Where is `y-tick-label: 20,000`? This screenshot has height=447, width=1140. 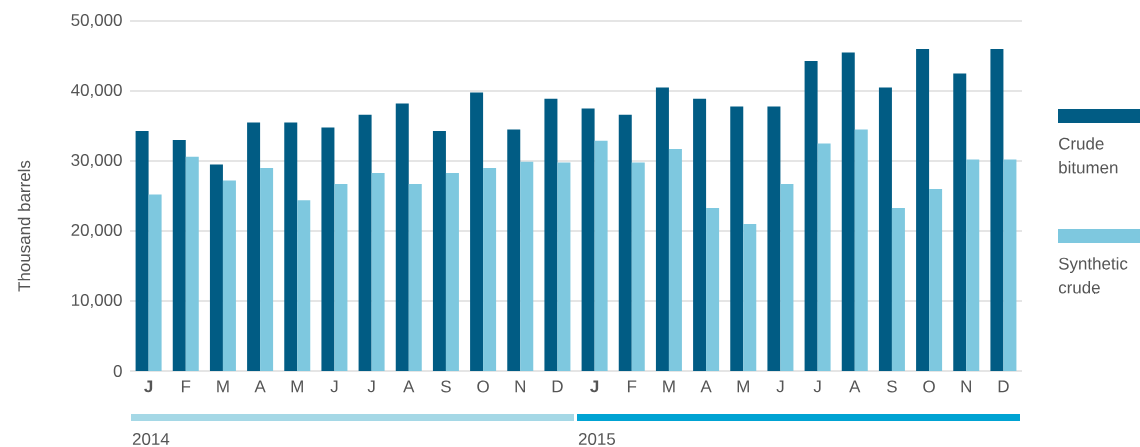 y-tick-label: 20,000 is located at coordinates (96, 230).